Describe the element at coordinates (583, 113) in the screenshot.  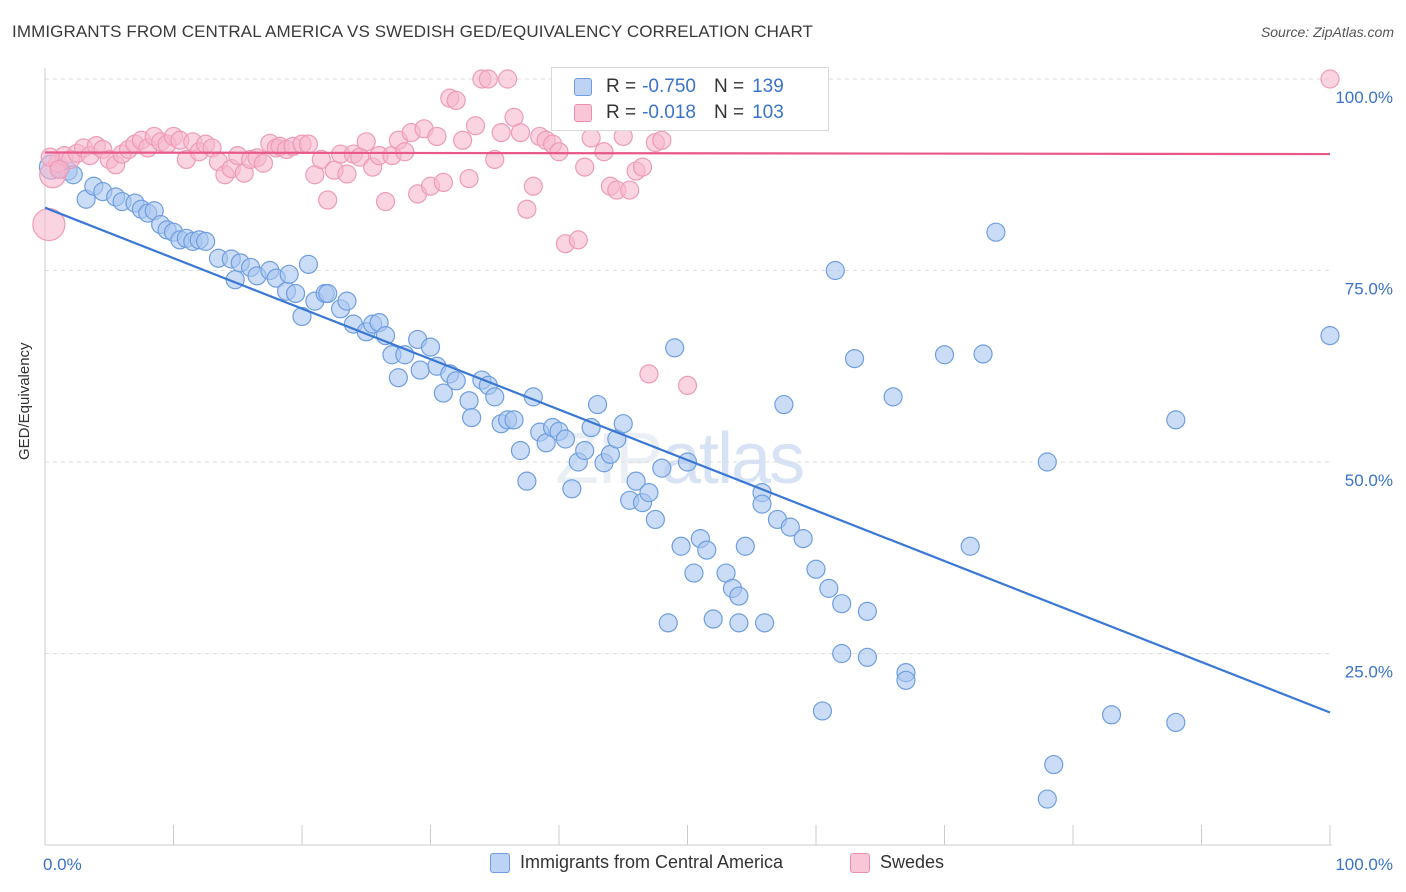
I see `legend-swatch-pink` at that location.